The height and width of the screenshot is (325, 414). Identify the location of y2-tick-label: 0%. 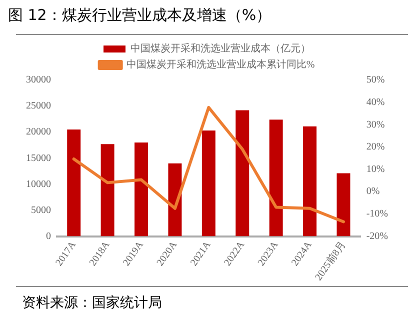
(373, 192).